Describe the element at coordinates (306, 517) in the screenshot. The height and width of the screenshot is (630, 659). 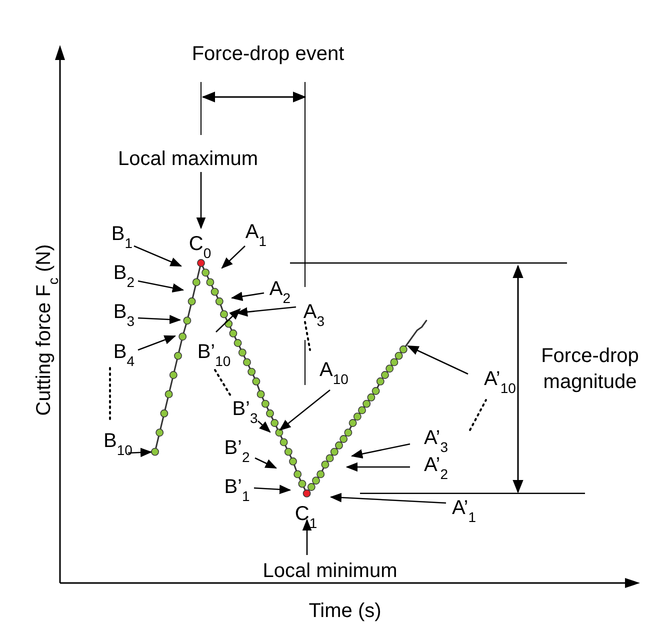
I see `annotation: C$_{1}$` at that location.